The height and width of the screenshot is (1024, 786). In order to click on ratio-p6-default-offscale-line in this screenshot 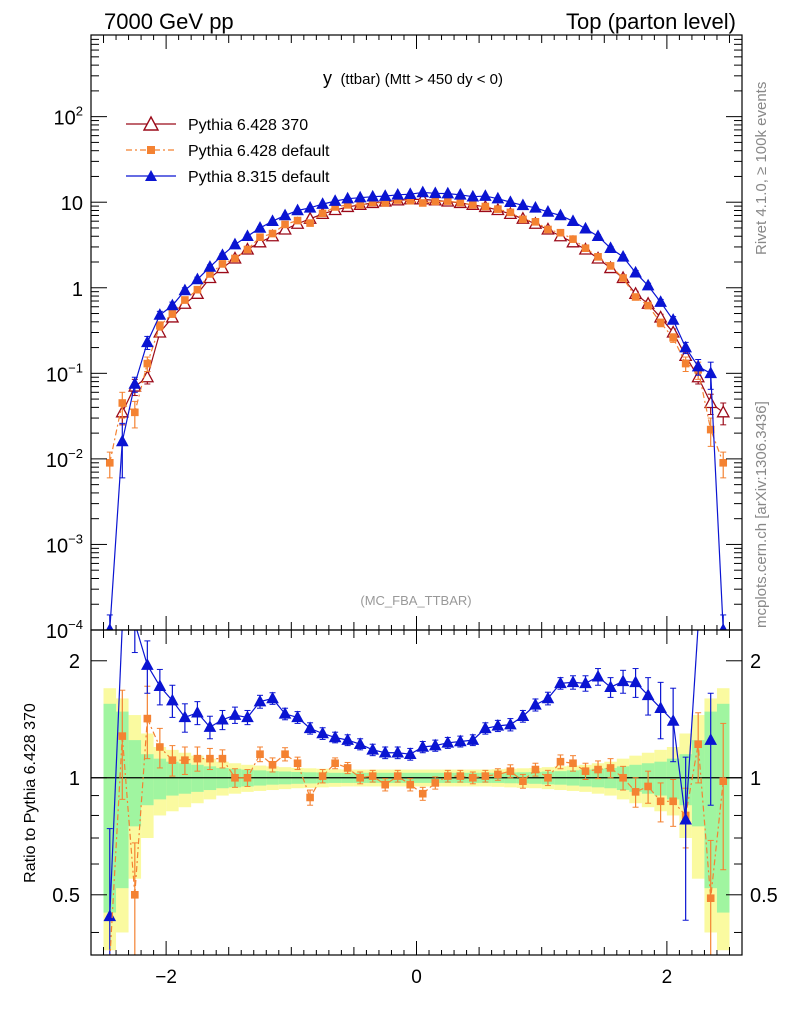, I will do `click(116, 845)`.